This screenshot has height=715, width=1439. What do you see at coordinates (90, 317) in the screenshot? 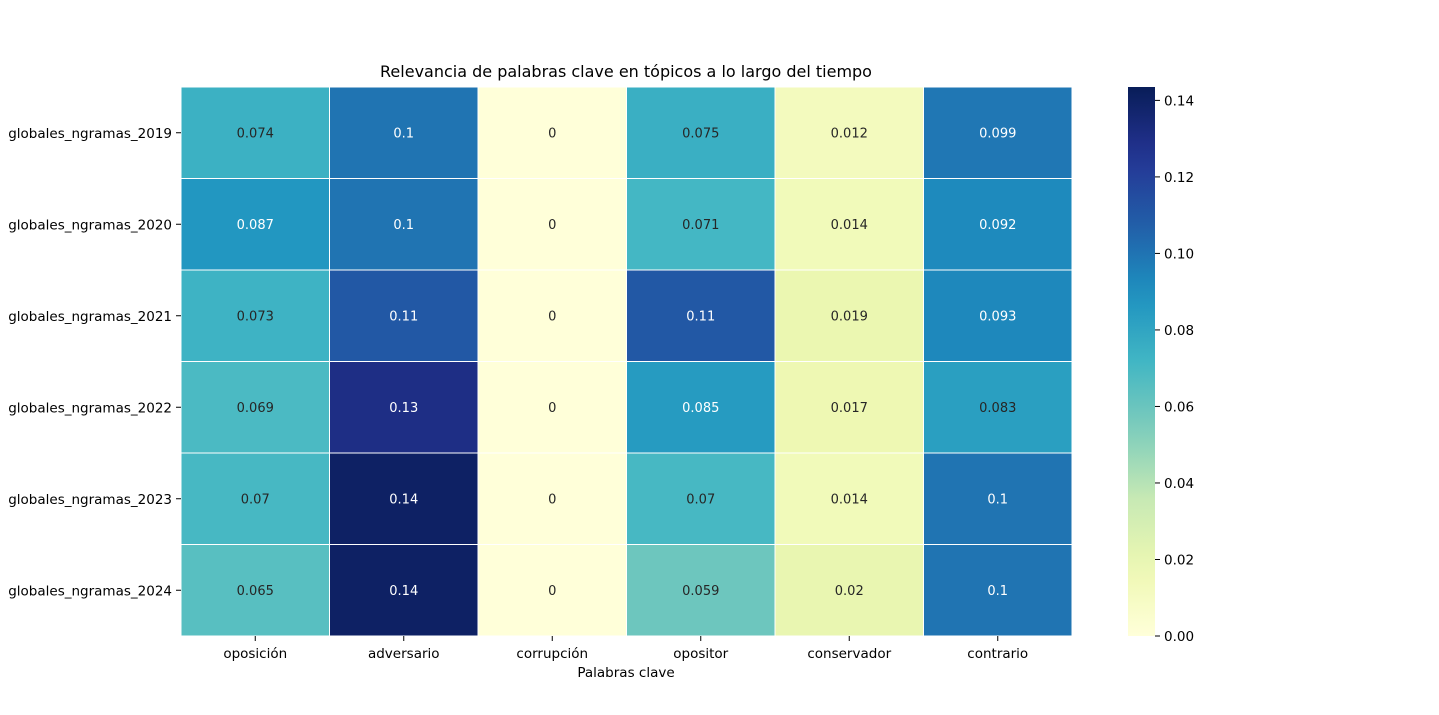
I see `y-tick-label: globales_ngramas_2021` at bounding box center [90, 317].